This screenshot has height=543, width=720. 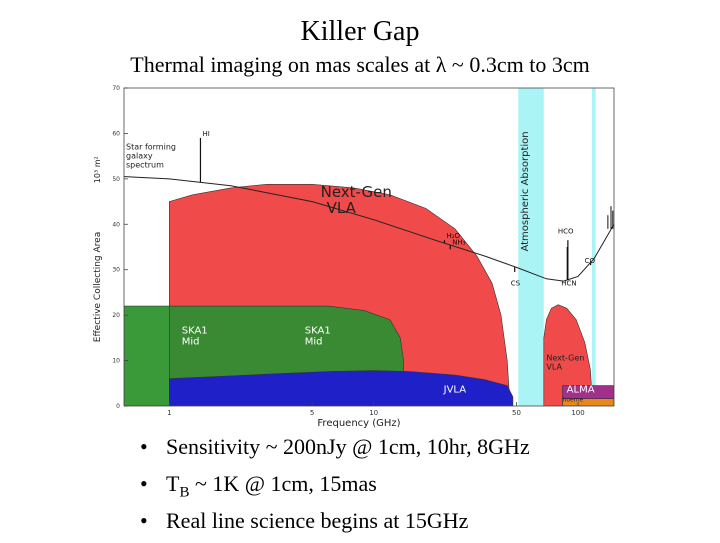 What do you see at coordinates (459, 243) in the screenshot?
I see `spectral-line-label: NH₃` at bounding box center [459, 243].